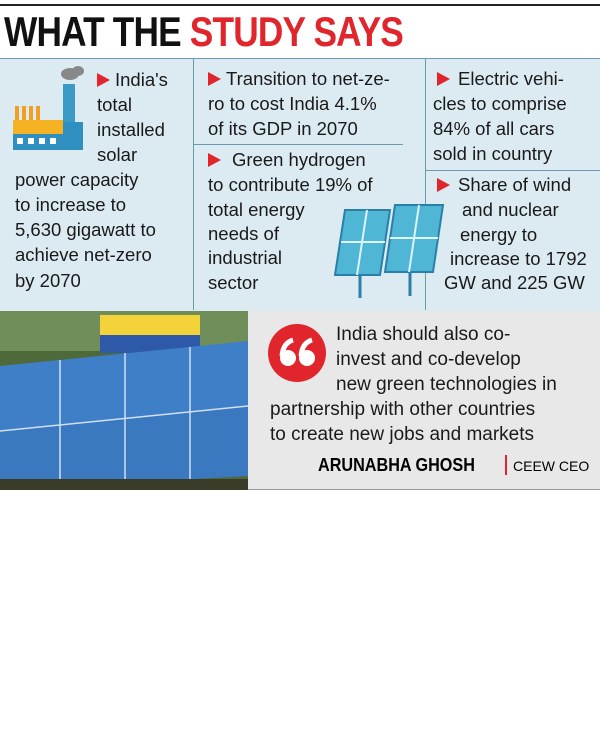  What do you see at coordinates (511, 78) in the screenshot?
I see `fact-line: Electric vehi-` at bounding box center [511, 78].